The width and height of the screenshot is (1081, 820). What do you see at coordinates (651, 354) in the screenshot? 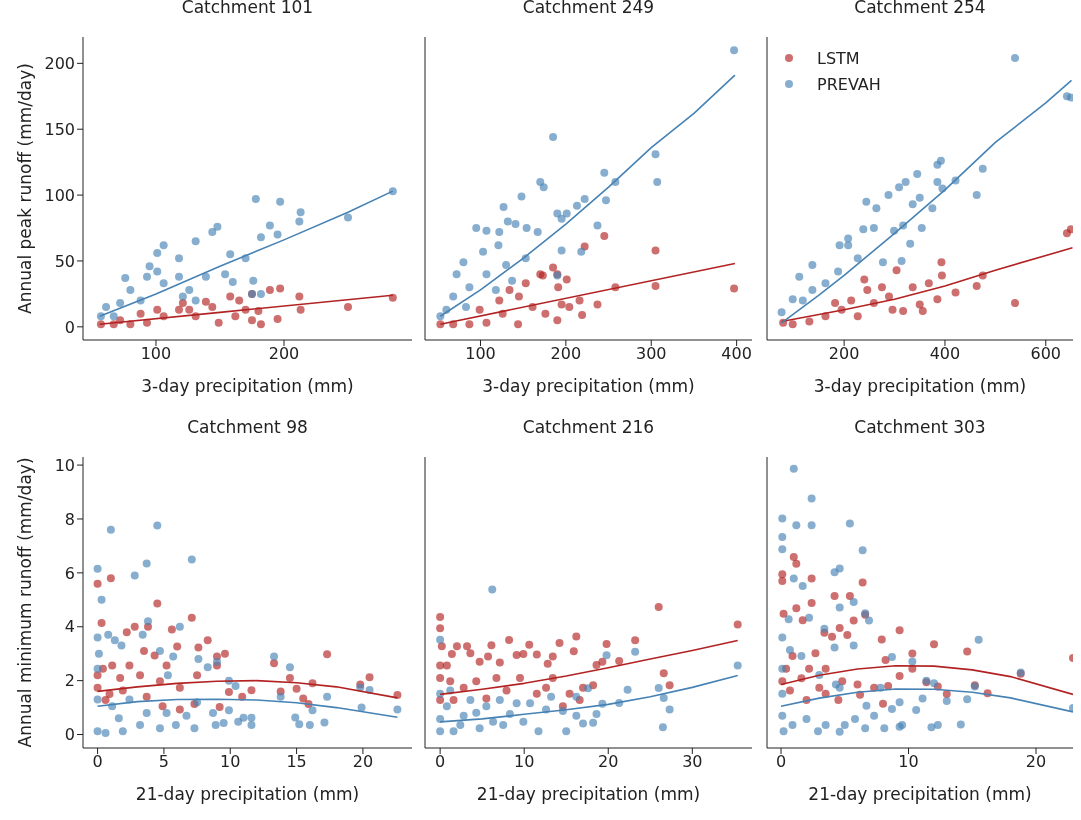
I see `x-tick-label: 300` at bounding box center [651, 354].